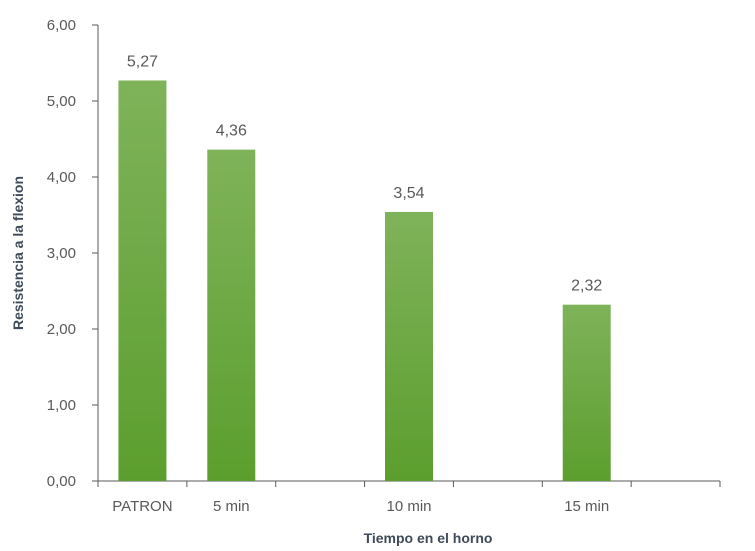  What do you see at coordinates (61, 101) in the screenshot?
I see `y-tick-label: 5,00` at bounding box center [61, 101].